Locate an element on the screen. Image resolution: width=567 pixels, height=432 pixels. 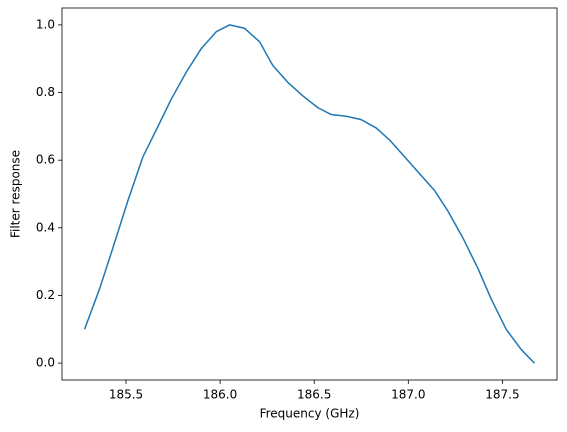
x-axis-label: Frequency (GHz) is located at coordinates (310, 414).